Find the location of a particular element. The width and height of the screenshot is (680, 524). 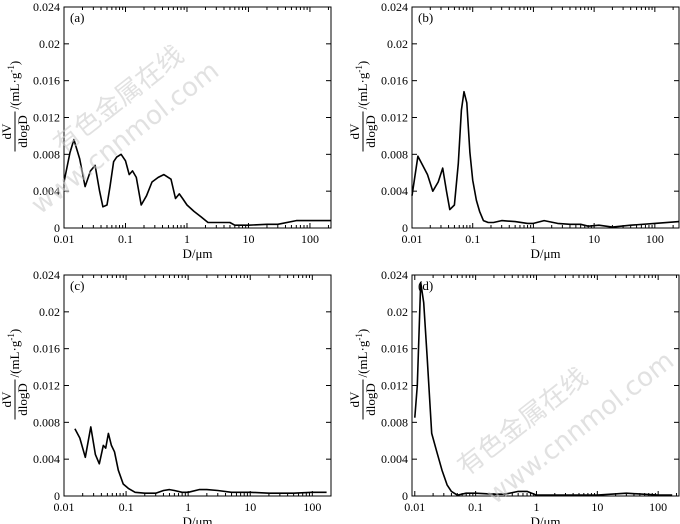

panel-label: (c) is located at coordinates (77, 285).